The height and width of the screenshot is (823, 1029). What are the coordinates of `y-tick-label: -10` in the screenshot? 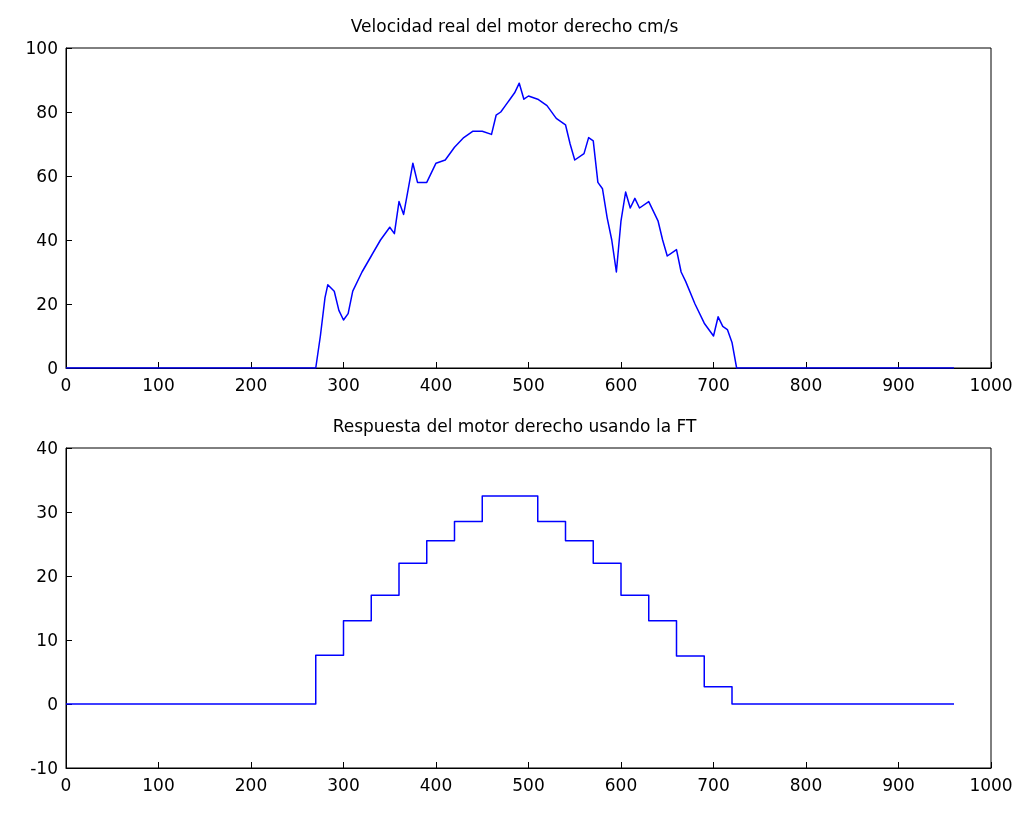 It's located at (44, 768).